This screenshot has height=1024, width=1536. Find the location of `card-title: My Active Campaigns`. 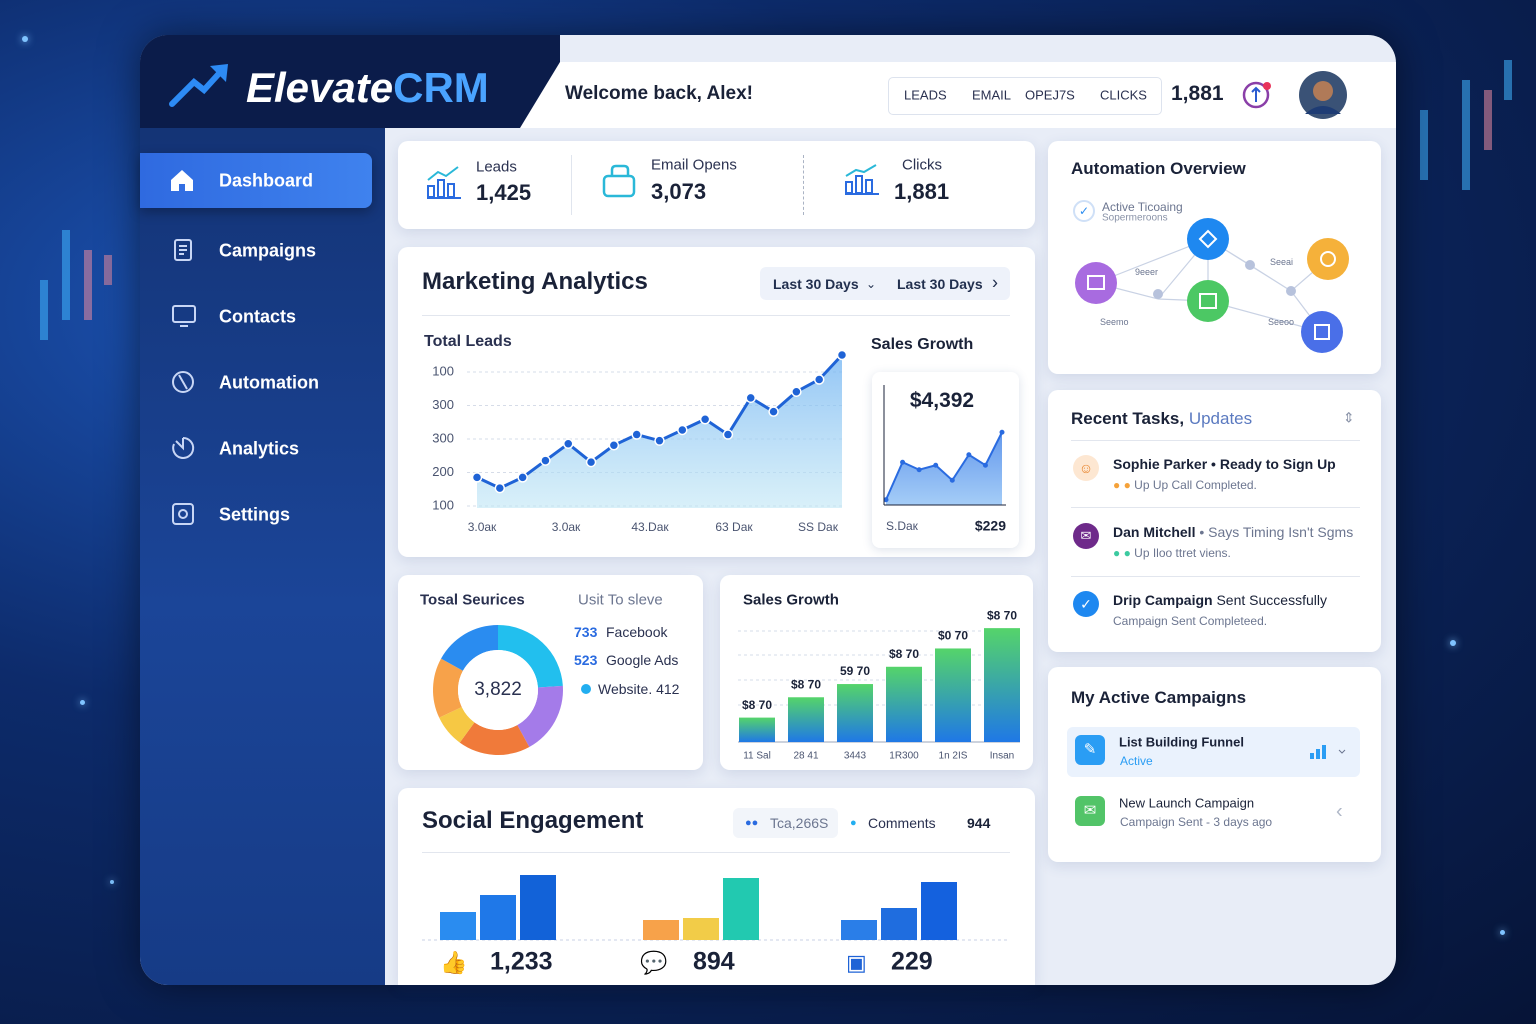

card-title: My Active Campaigns is located at coordinates (1159, 697).